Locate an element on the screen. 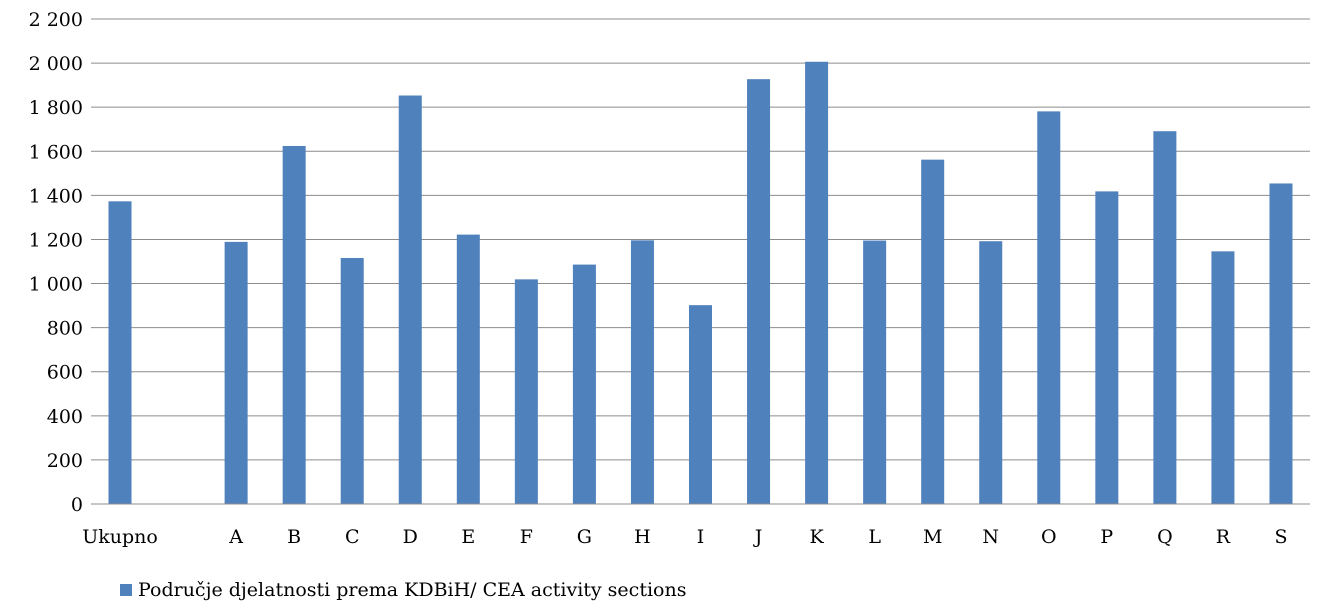 The width and height of the screenshot is (1317, 610). x-tick-label: E is located at coordinates (468, 537).